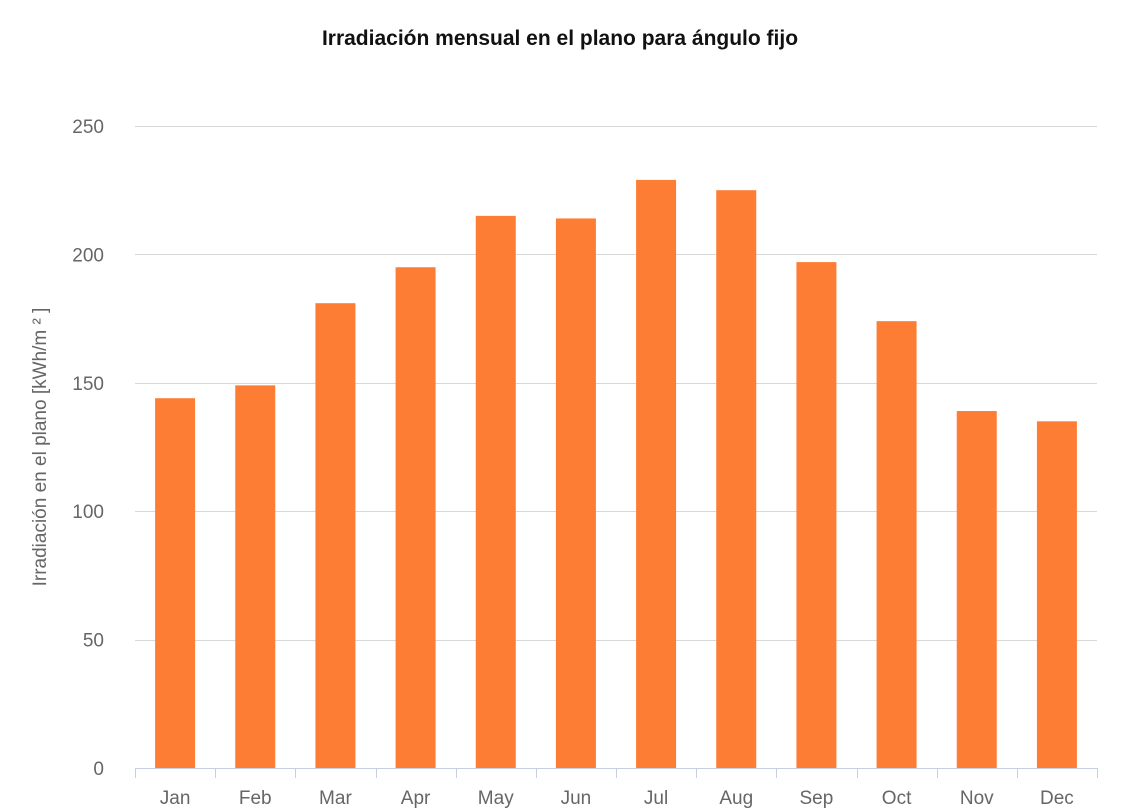  Describe the element at coordinates (88, 512) in the screenshot. I see `y-tick-label: 100` at that location.